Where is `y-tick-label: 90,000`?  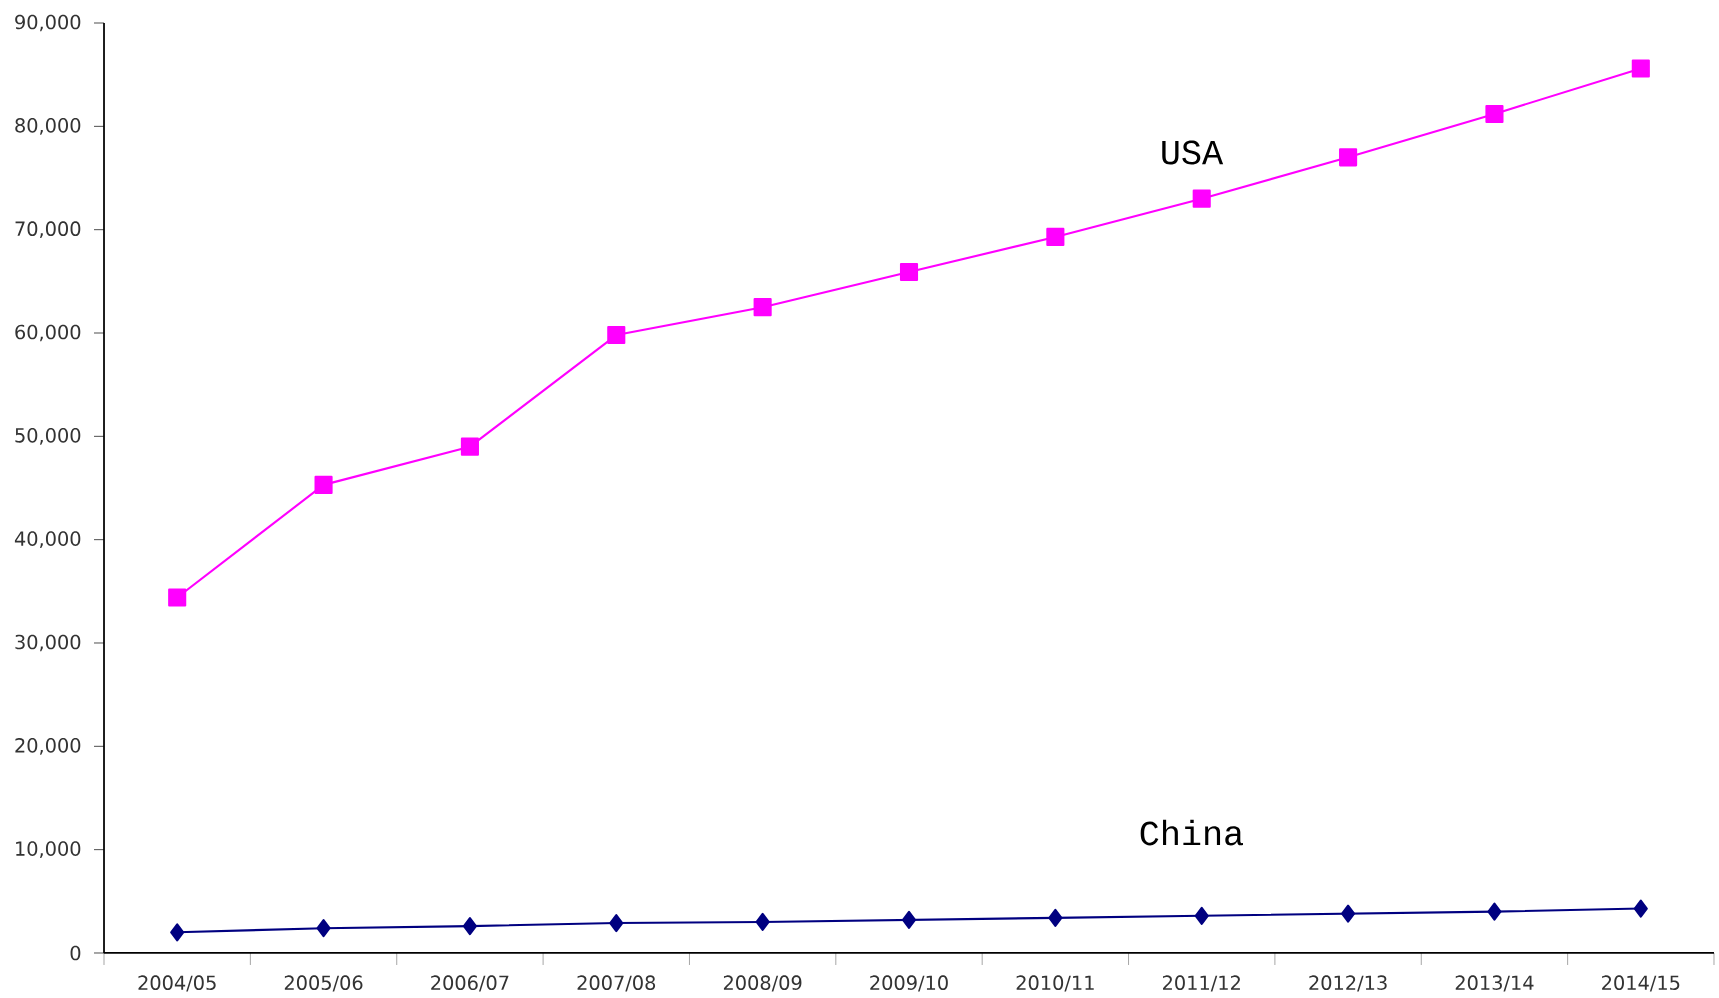 y-tick-label: 90,000 is located at coordinates (48, 23).